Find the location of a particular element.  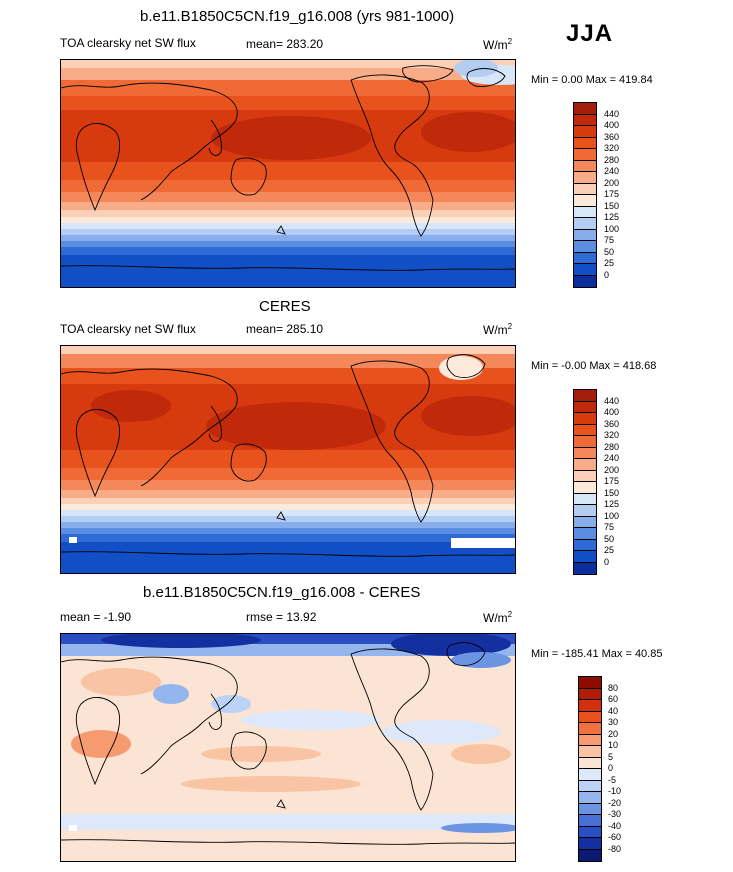

panel-3-colorbar is located at coordinates (590, 769).